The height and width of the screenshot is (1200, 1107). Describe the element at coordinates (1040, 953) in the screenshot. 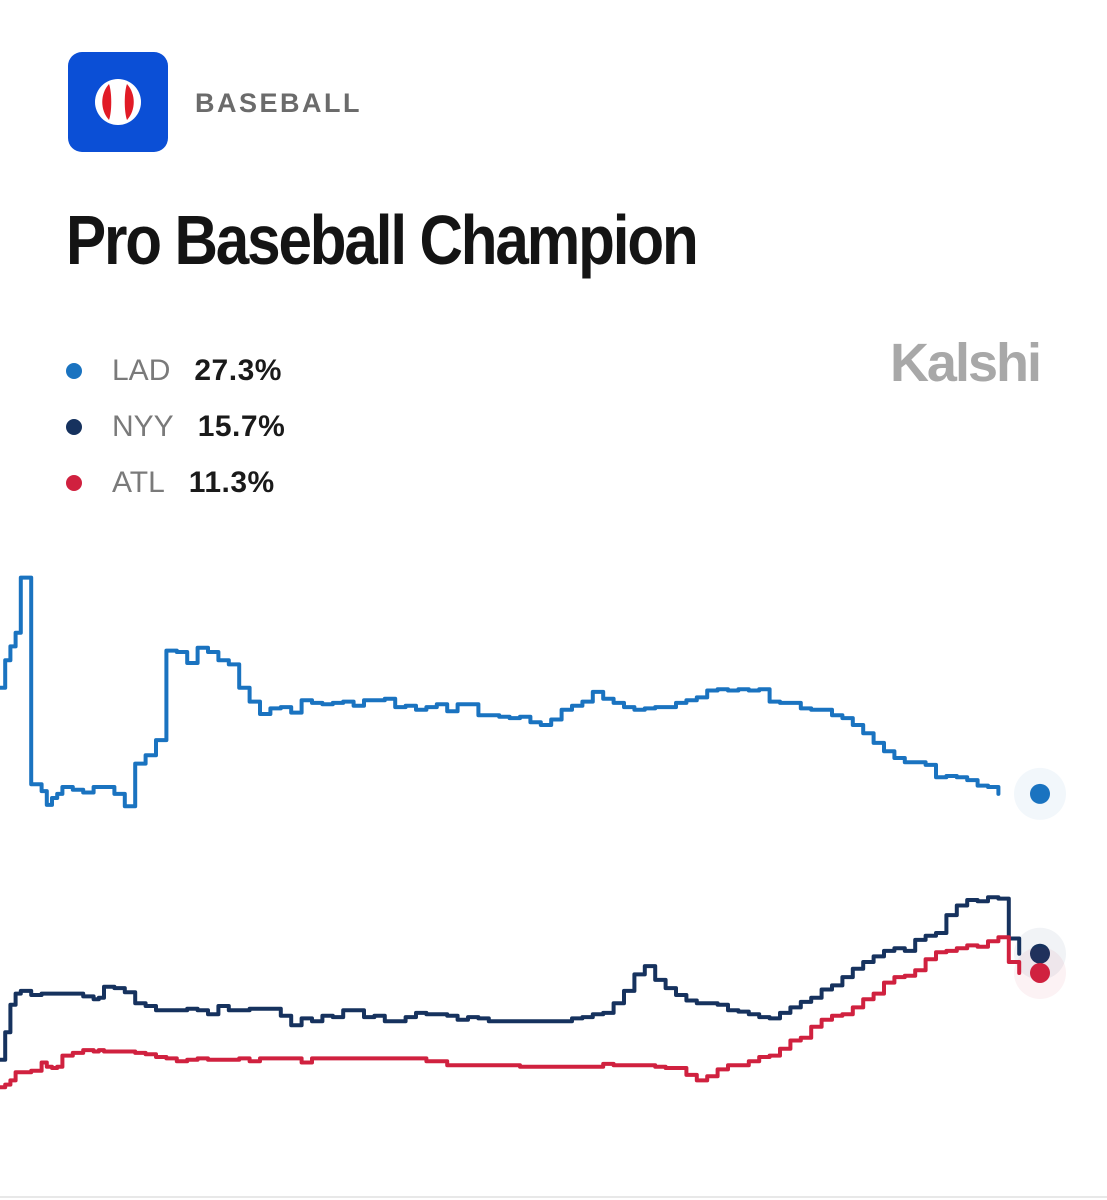

I see `end-point-nyy` at that location.